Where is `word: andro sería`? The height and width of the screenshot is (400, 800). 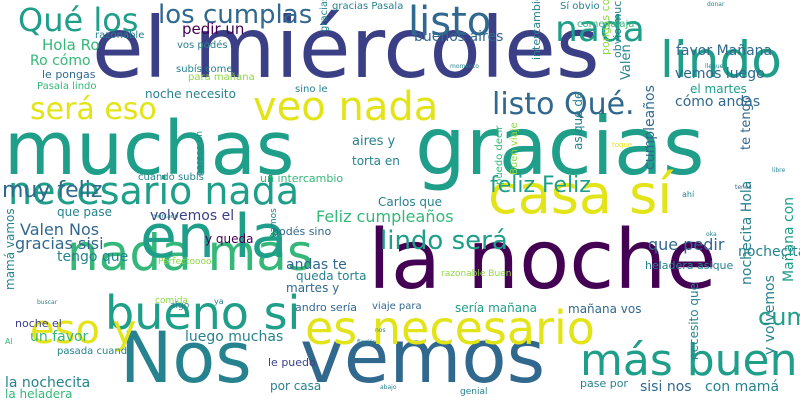 word: andro sería is located at coordinates (326, 307).